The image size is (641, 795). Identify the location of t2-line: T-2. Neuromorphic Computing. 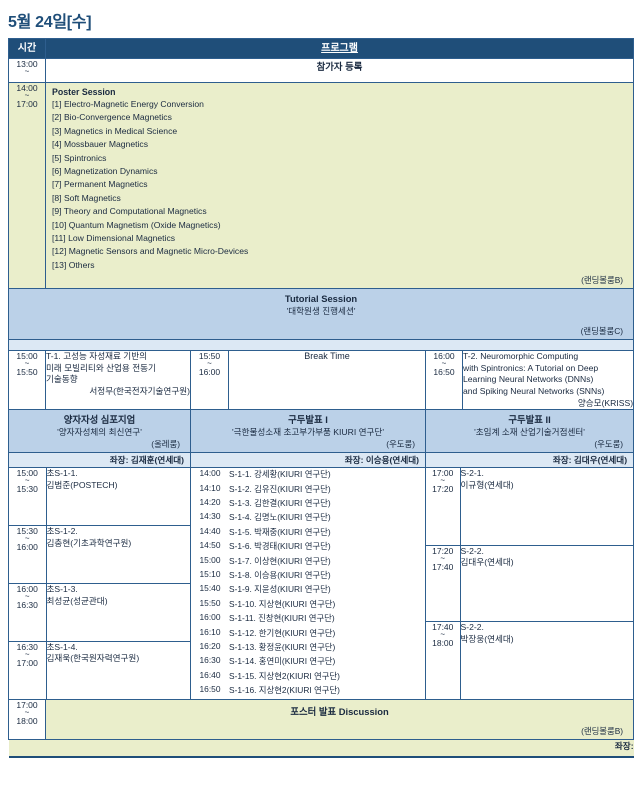
(521, 356).